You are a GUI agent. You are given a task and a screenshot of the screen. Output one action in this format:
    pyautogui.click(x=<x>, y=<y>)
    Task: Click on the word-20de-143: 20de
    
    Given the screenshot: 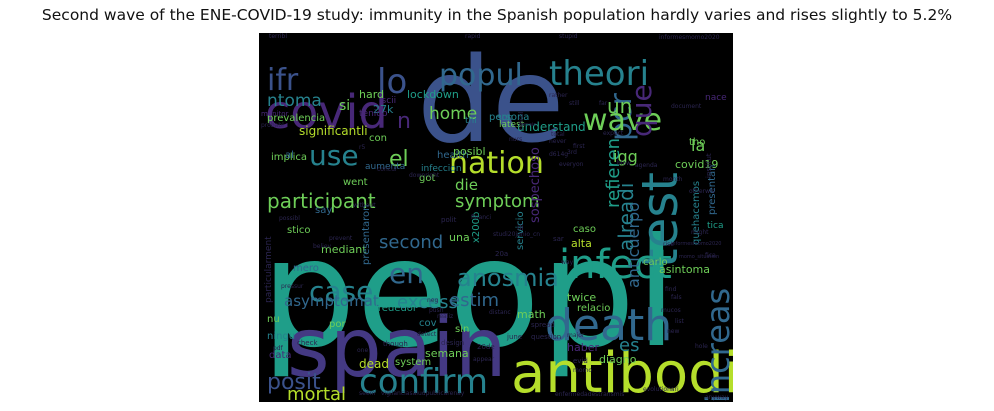 What is the action you would take?
    pyautogui.click(x=486, y=347)
    